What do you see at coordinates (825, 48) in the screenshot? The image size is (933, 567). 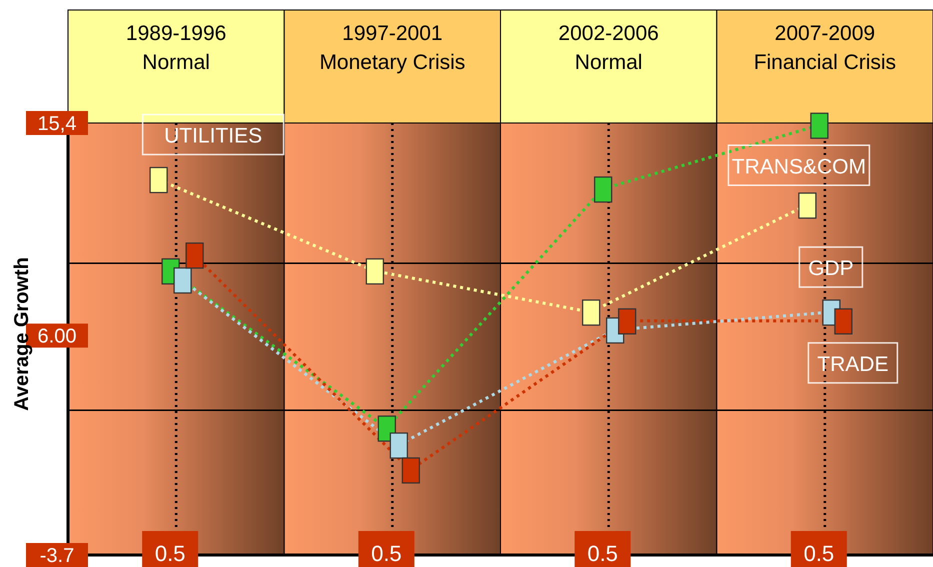 I see `text: 2007-2009 Financial Crisis` at bounding box center [825, 48].